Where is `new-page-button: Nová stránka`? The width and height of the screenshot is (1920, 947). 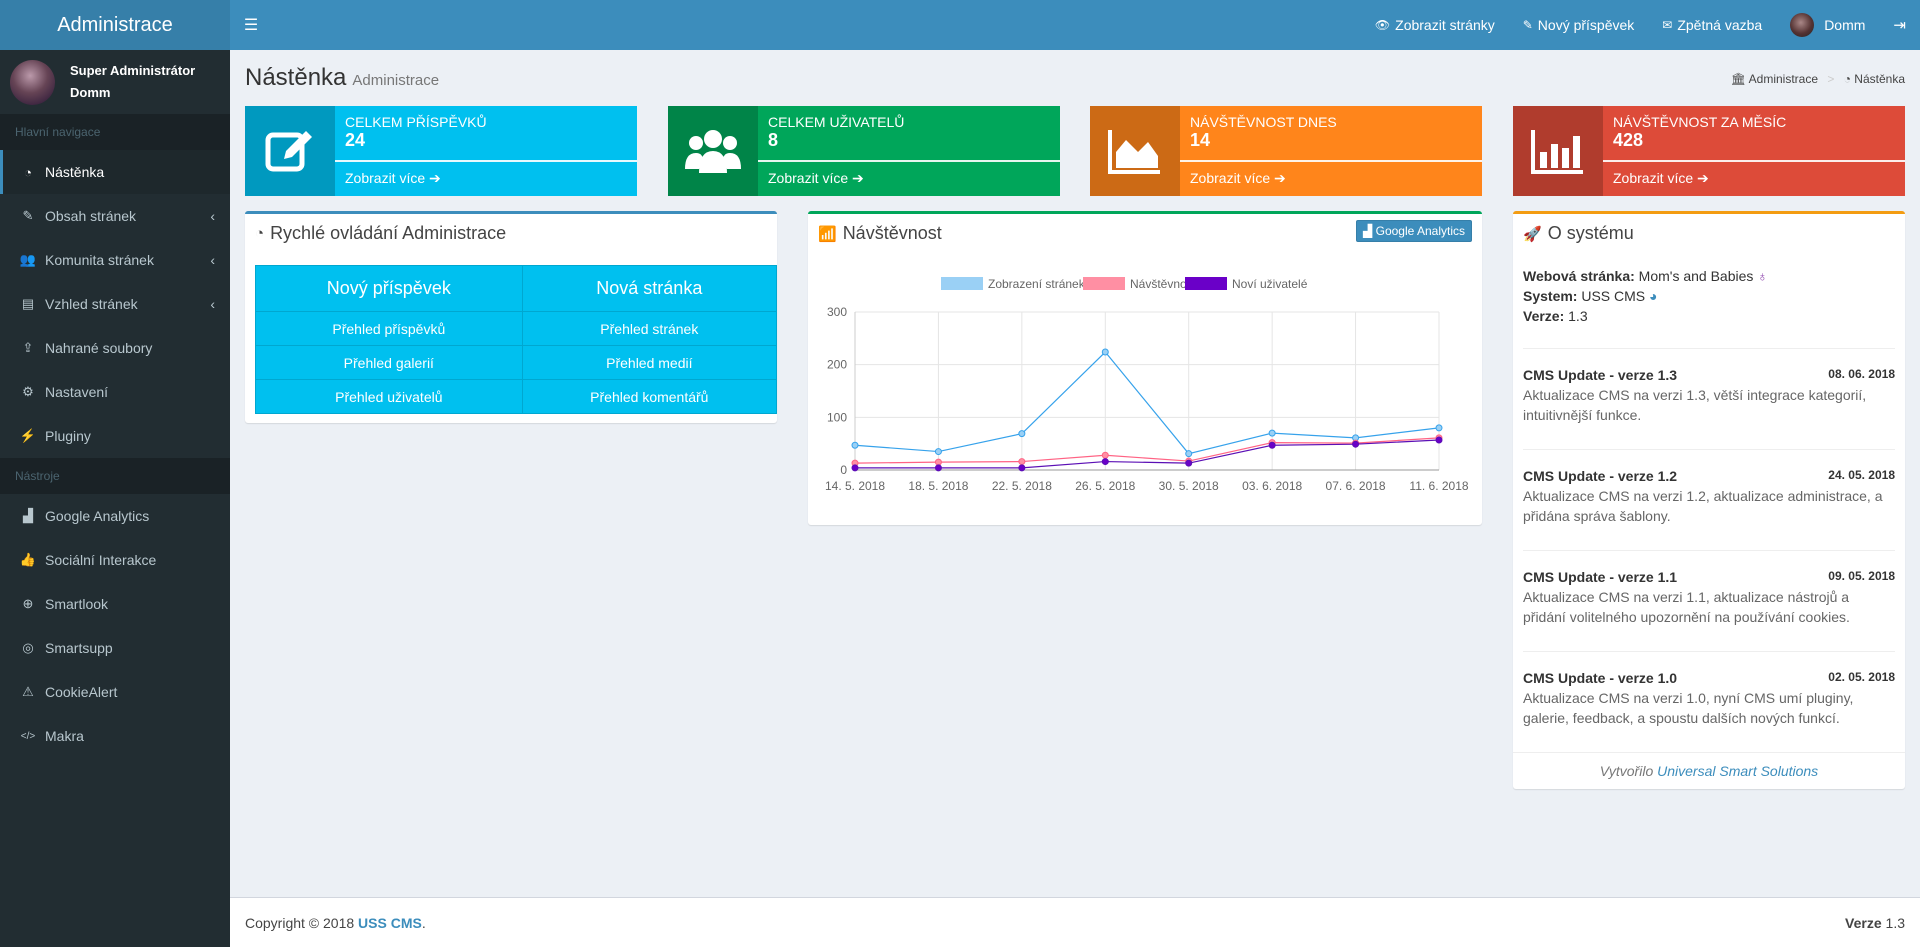 new-page-button: Nová stránka is located at coordinates (649, 288).